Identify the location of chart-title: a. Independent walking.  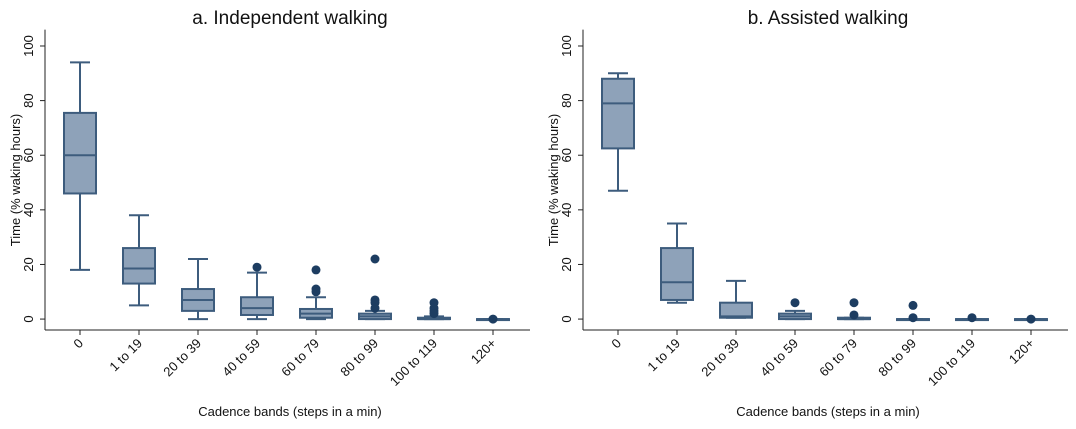
(289, 18).